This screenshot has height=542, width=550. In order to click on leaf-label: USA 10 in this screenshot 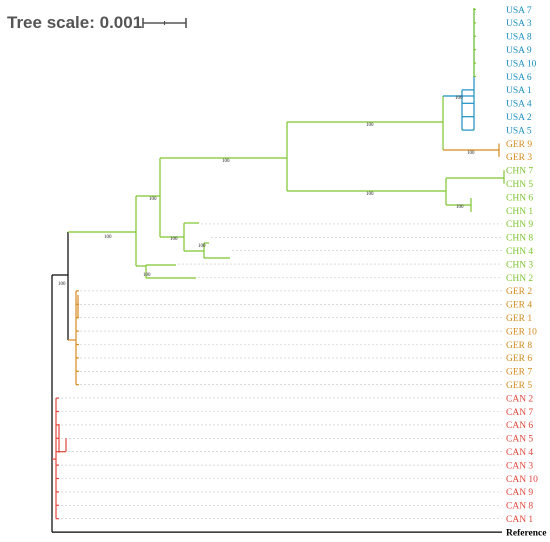, I will do `click(521, 64)`.